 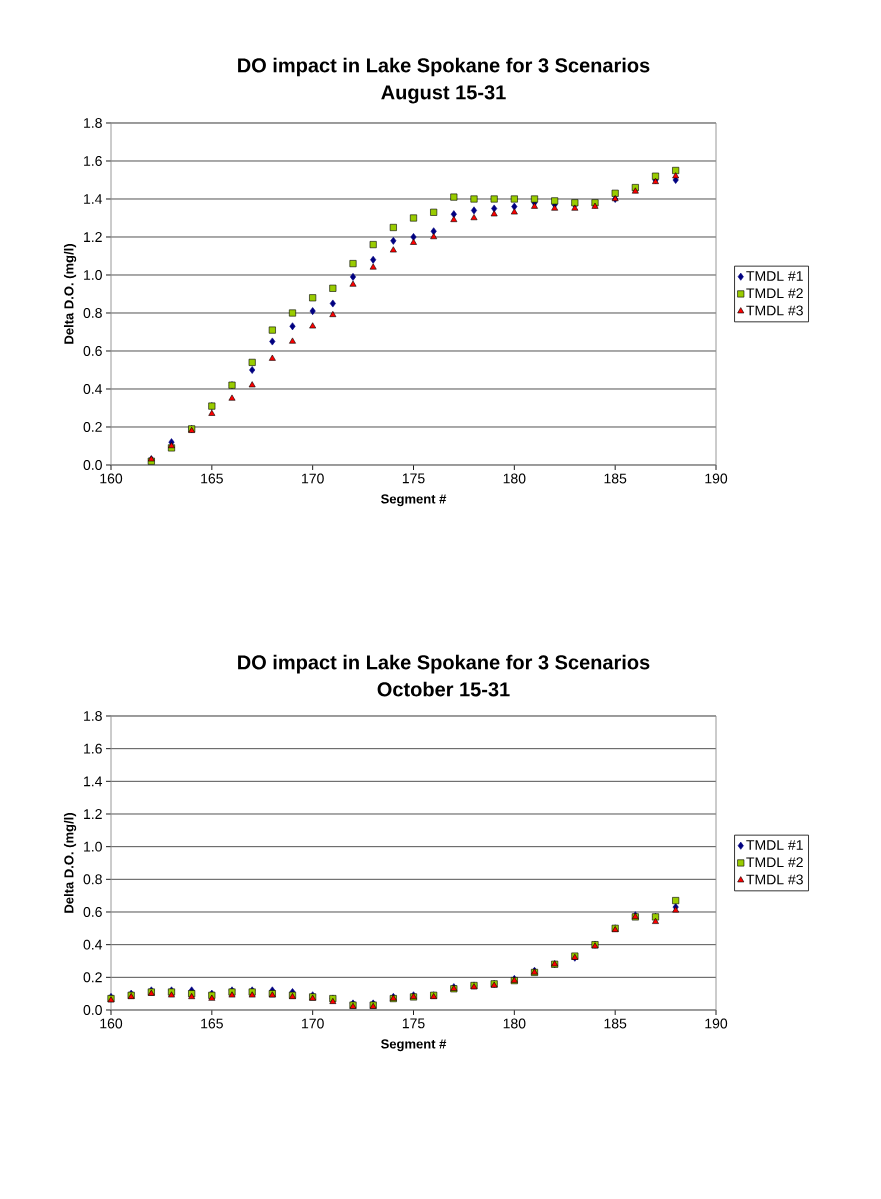 What do you see at coordinates (443, 94) in the screenshot?
I see `chart-subtitle: August 15-31` at bounding box center [443, 94].